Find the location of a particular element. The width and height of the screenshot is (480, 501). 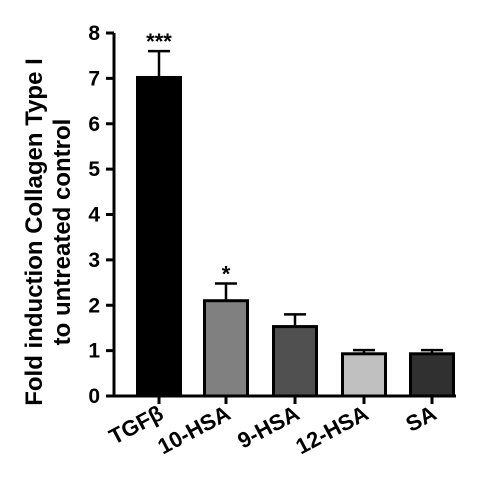

y-tick-label: 4 is located at coordinates (94, 215).